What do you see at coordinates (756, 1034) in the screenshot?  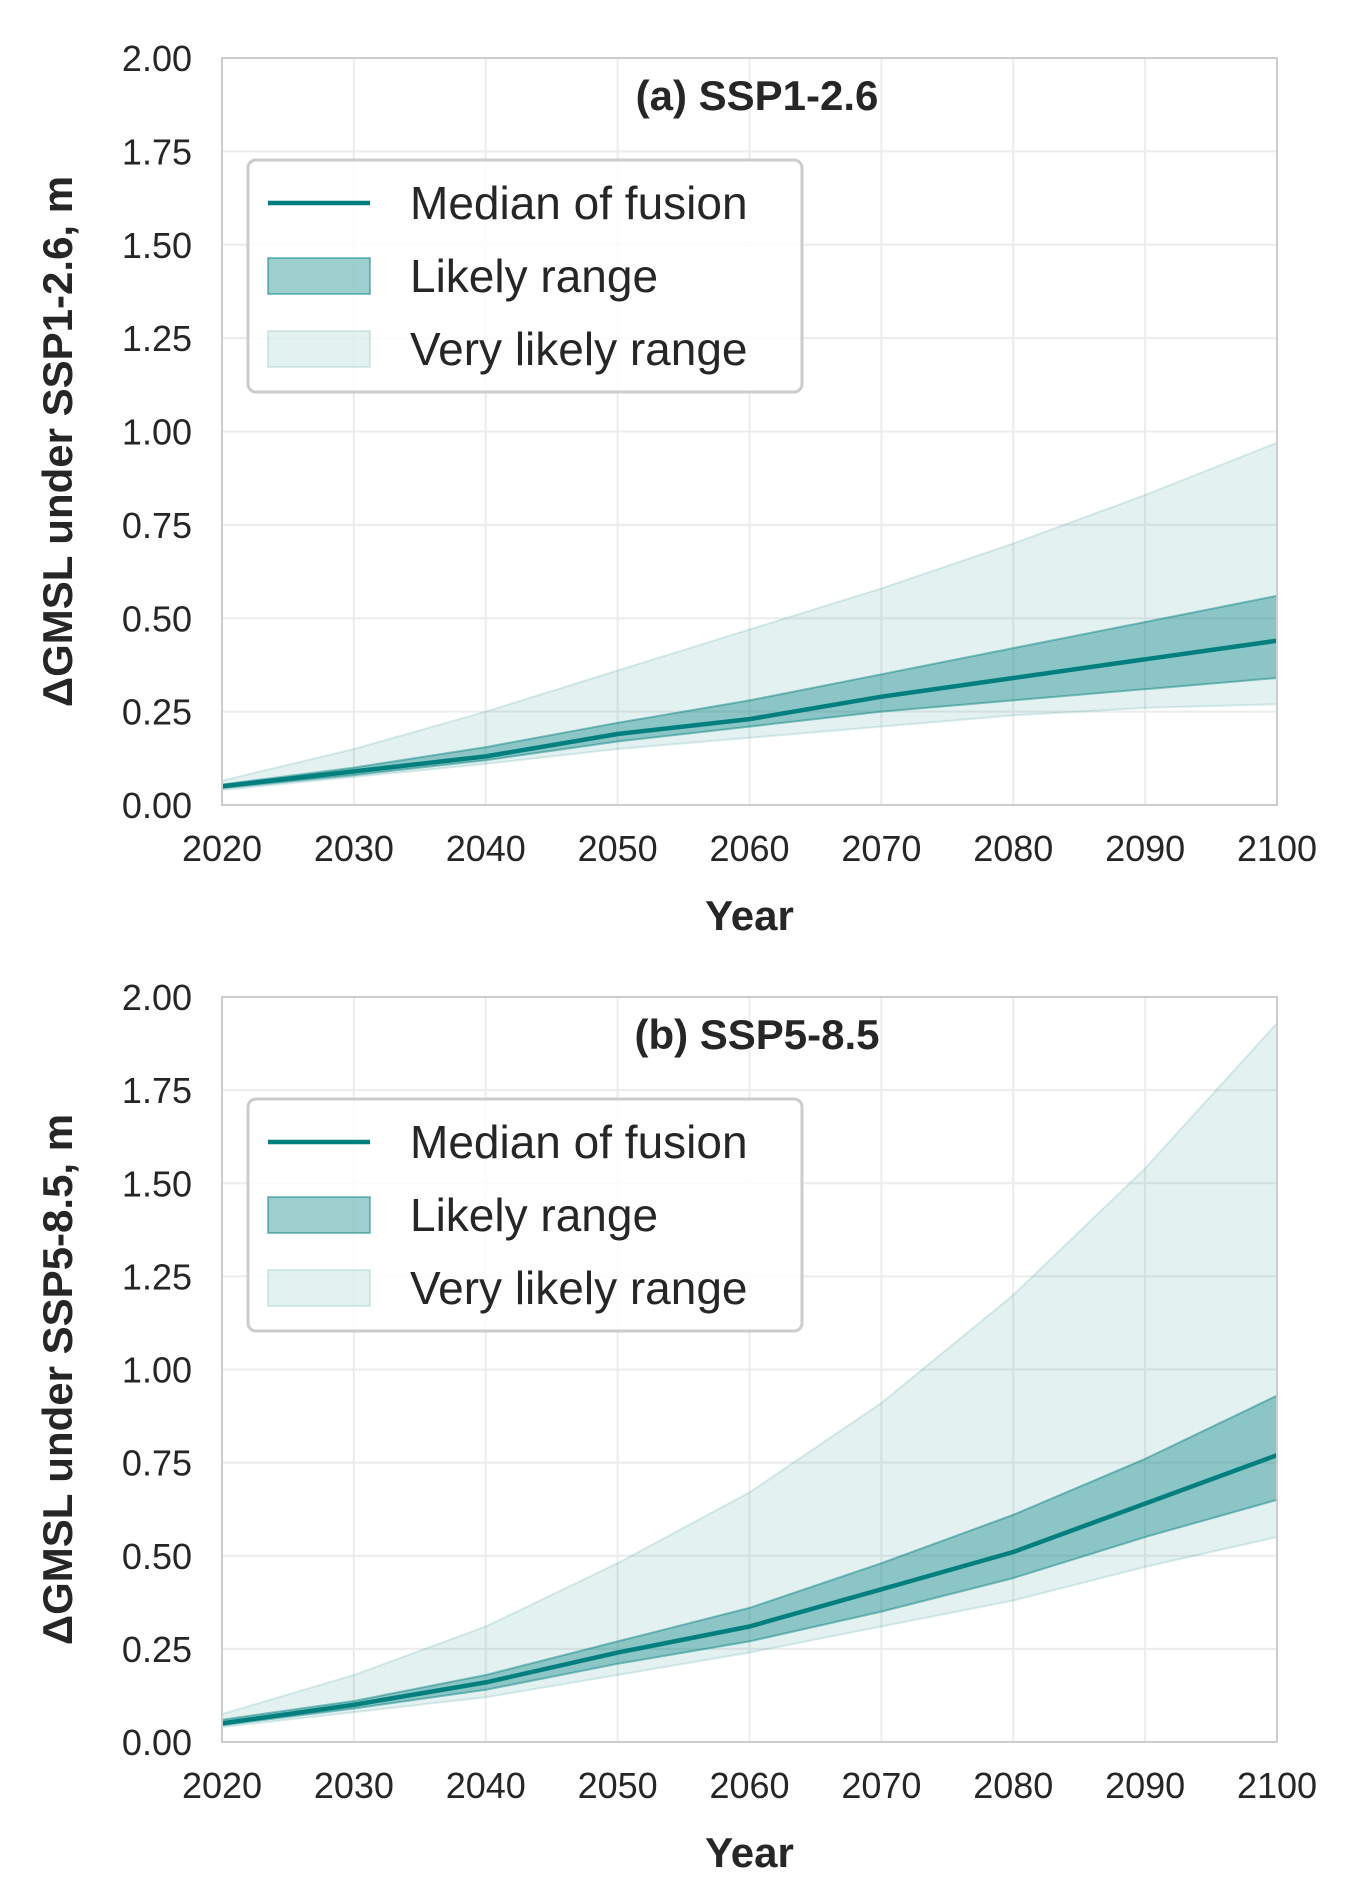 I see `panel-title: (b) SSP5-8.5` at bounding box center [756, 1034].